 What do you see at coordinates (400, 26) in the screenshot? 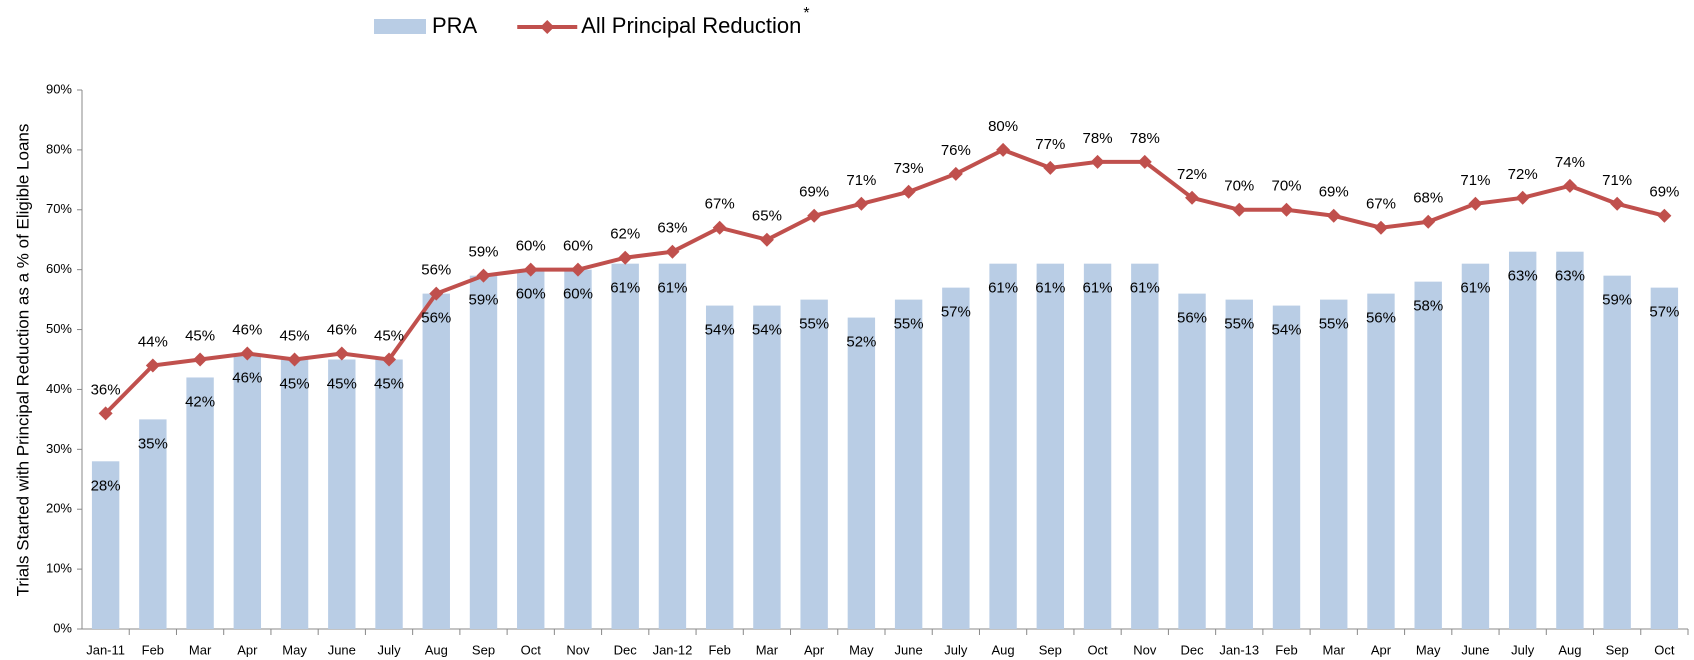
I see `legend-swatch` at bounding box center [400, 26].